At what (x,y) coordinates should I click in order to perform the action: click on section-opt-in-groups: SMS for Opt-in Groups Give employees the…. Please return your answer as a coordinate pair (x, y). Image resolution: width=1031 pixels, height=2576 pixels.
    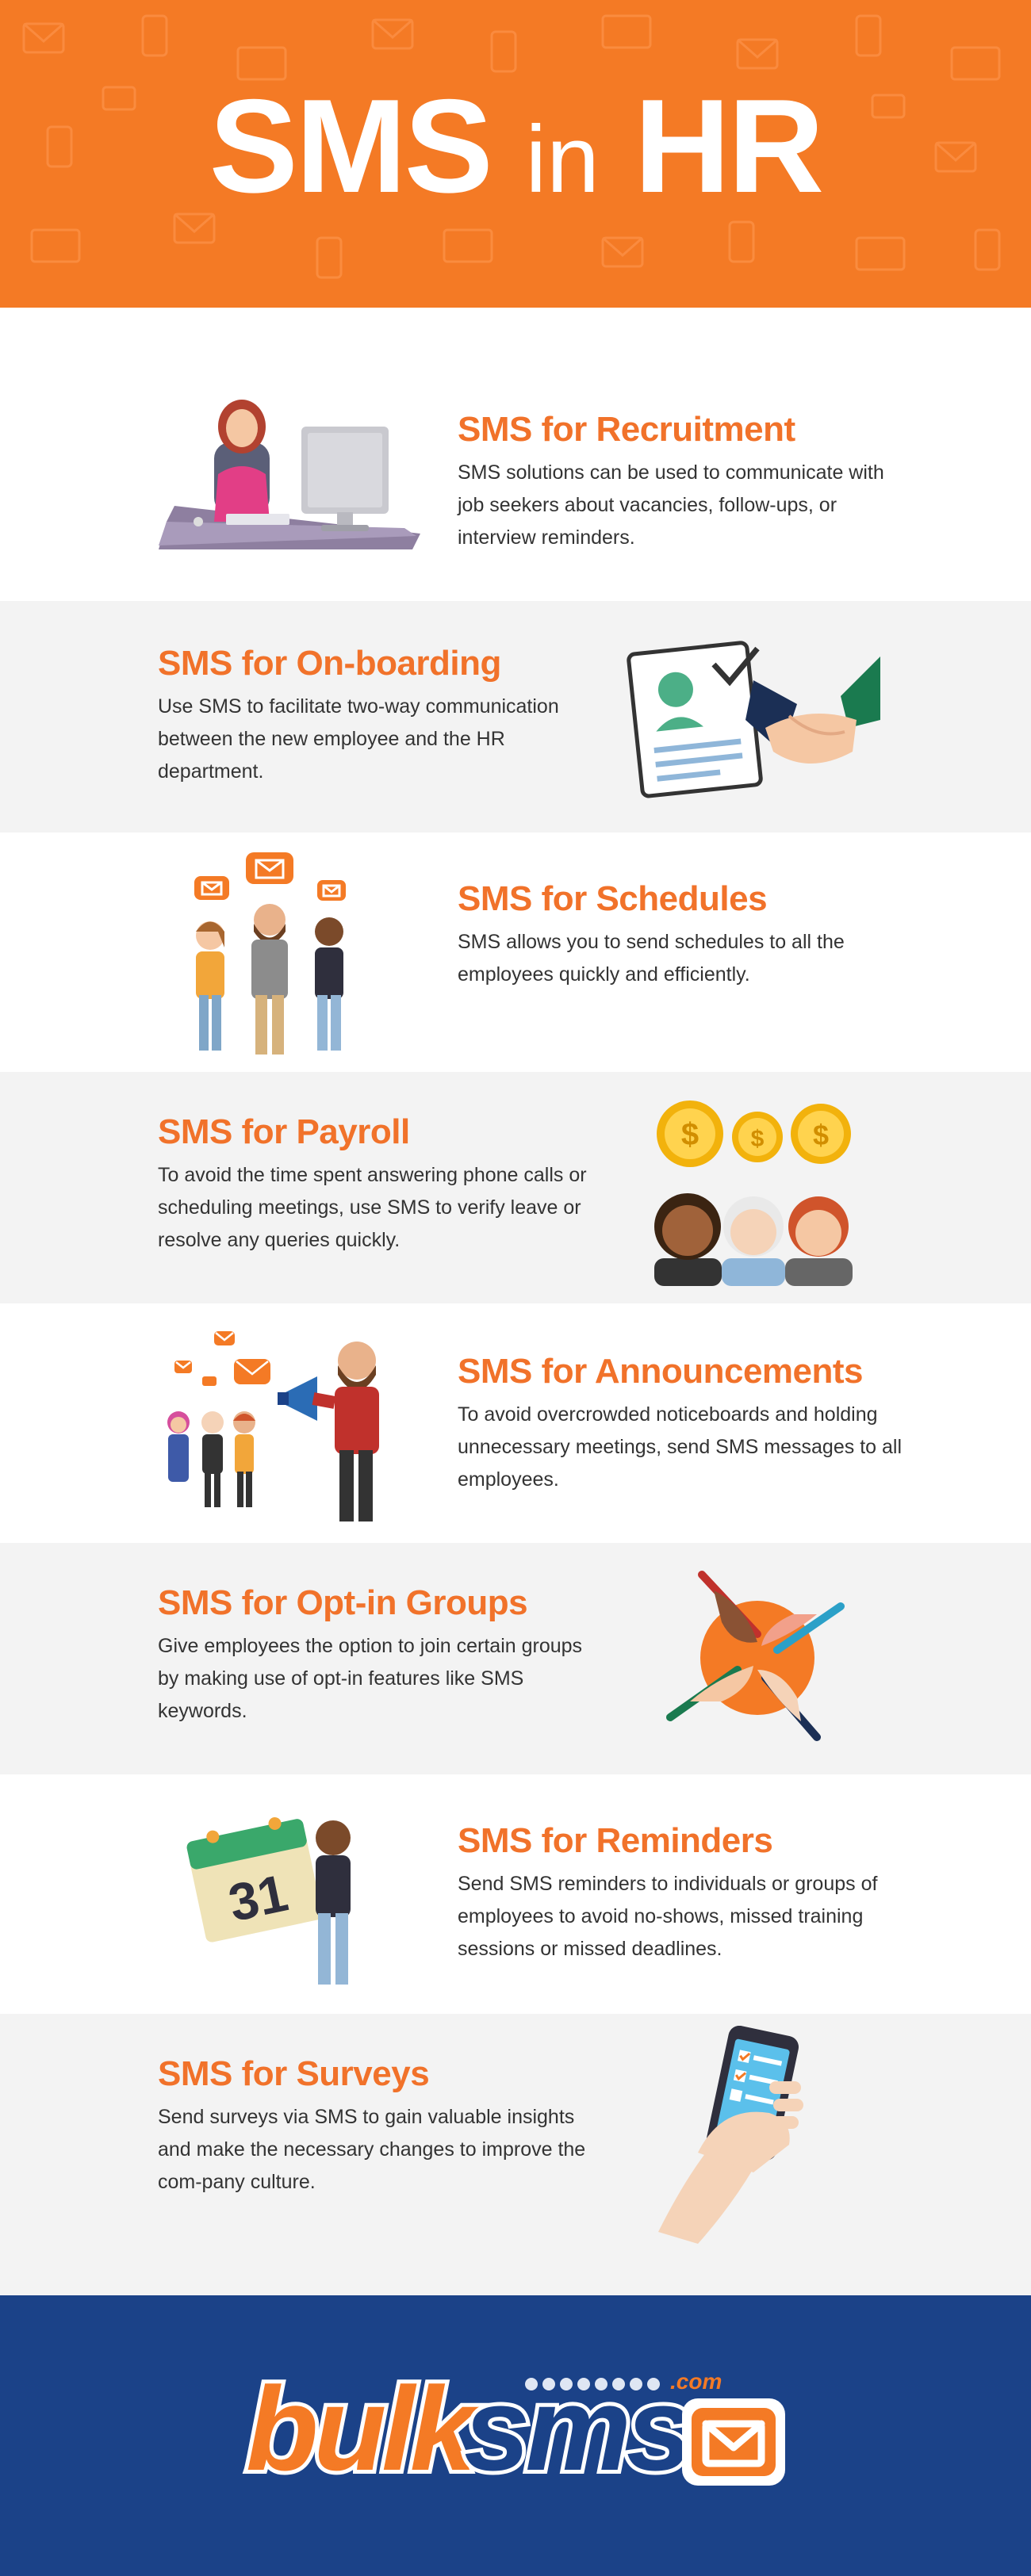
    Looking at the image, I should click on (515, 1658).